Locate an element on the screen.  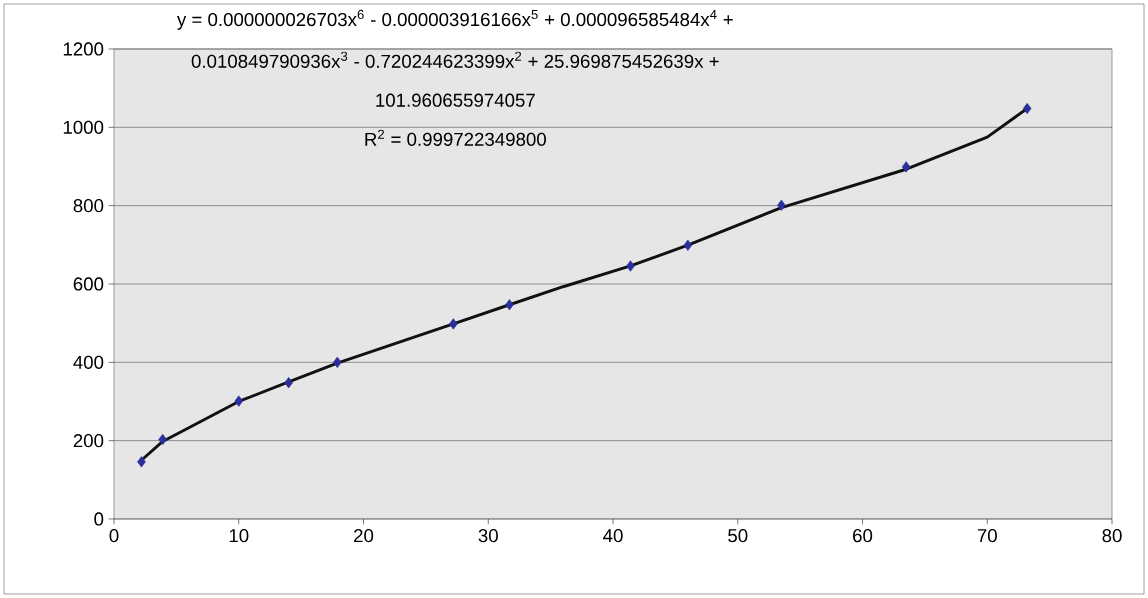
y-tick-label: 800 is located at coordinates (88, 206).